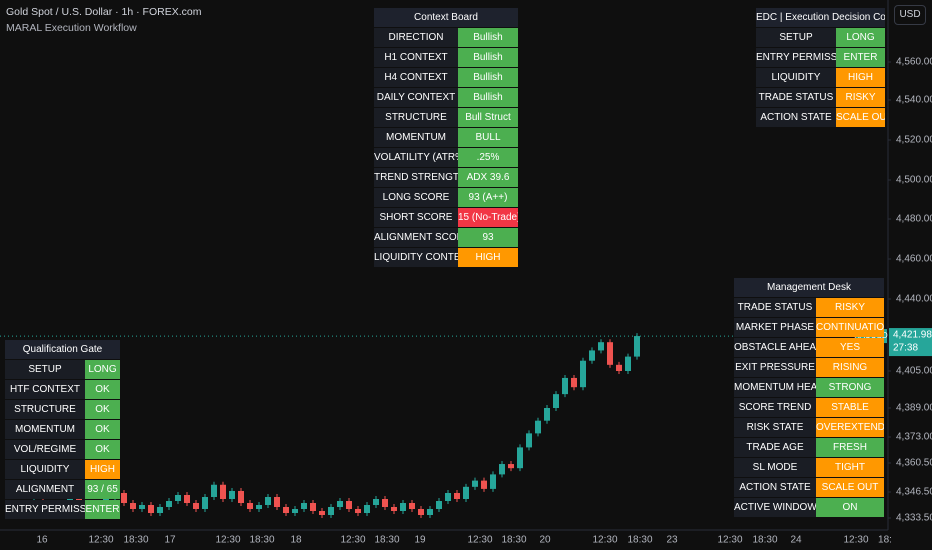 The height and width of the screenshot is (550, 932). What do you see at coordinates (775, 427) in the screenshot?
I see `row-label: RISK STATE` at bounding box center [775, 427].